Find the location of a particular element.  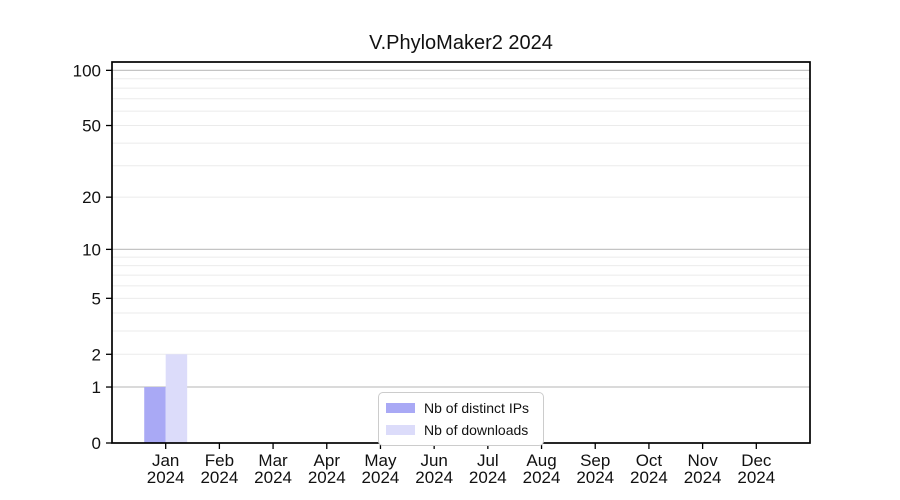

legend-swatch-distinct-ips is located at coordinates (400, 407).